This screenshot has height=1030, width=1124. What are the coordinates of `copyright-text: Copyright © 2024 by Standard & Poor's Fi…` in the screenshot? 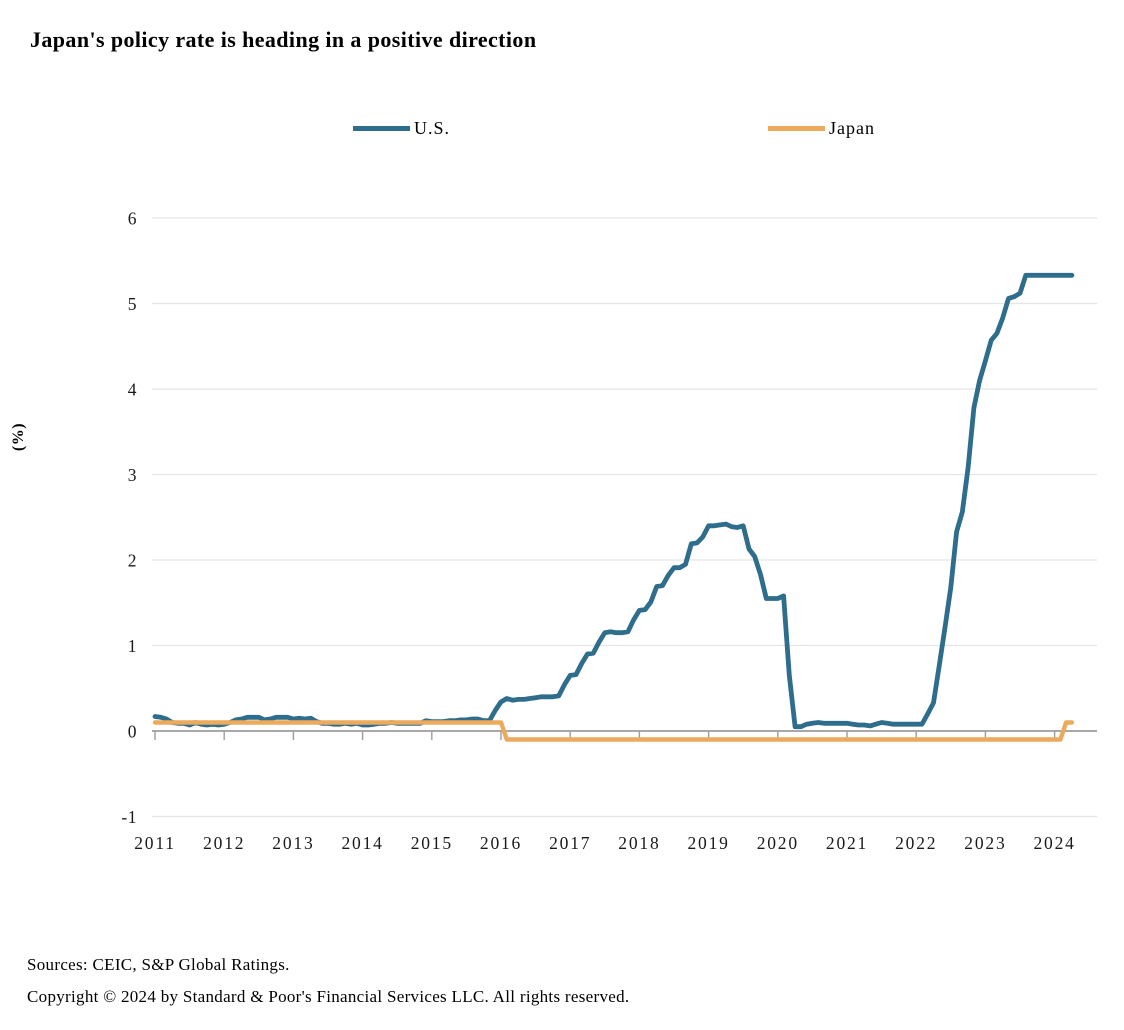 It's located at (328, 996).